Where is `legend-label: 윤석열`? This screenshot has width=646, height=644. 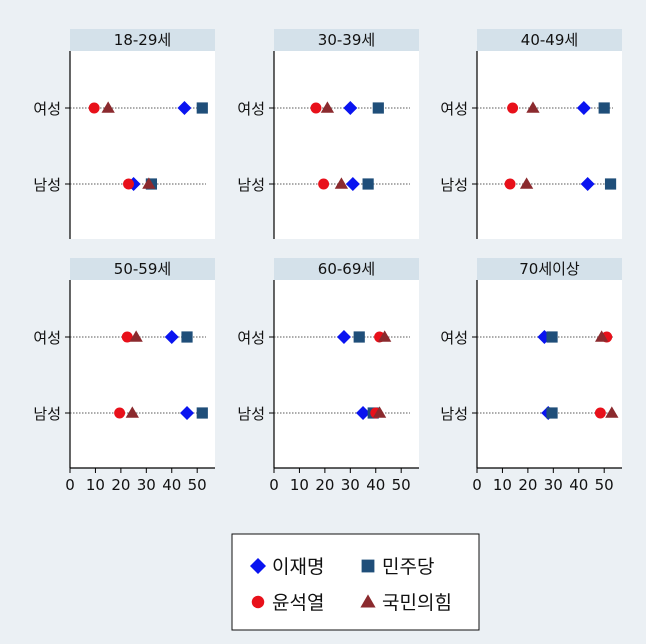 legend-label: 윤석열 is located at coordinates (298, 603).